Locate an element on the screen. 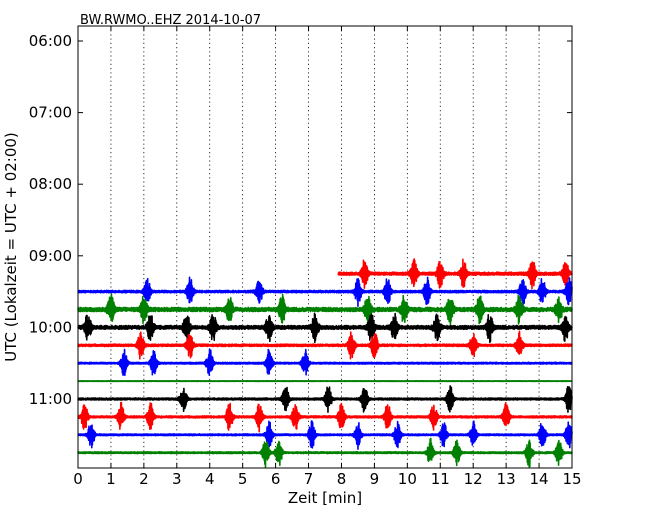 The image size is (650, 520). x-tick-label: 7 is located at coordinates (309, 479).